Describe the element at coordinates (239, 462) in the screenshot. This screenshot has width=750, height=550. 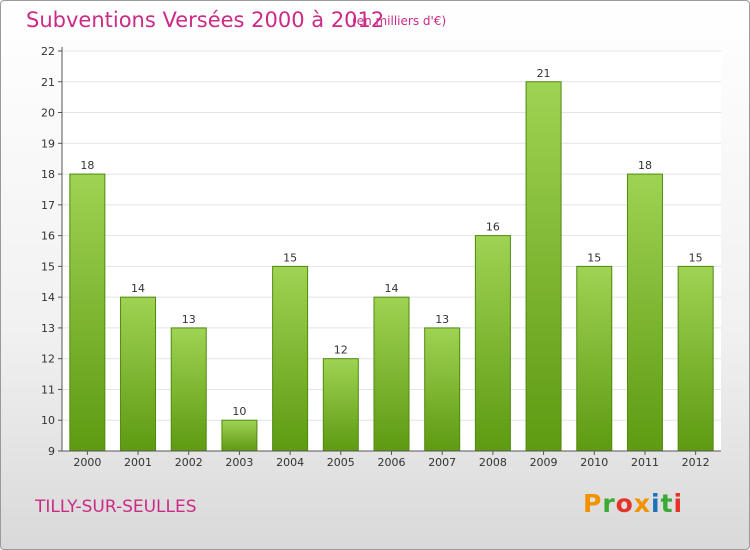
I see `x-tick-label: 2003` at that location.